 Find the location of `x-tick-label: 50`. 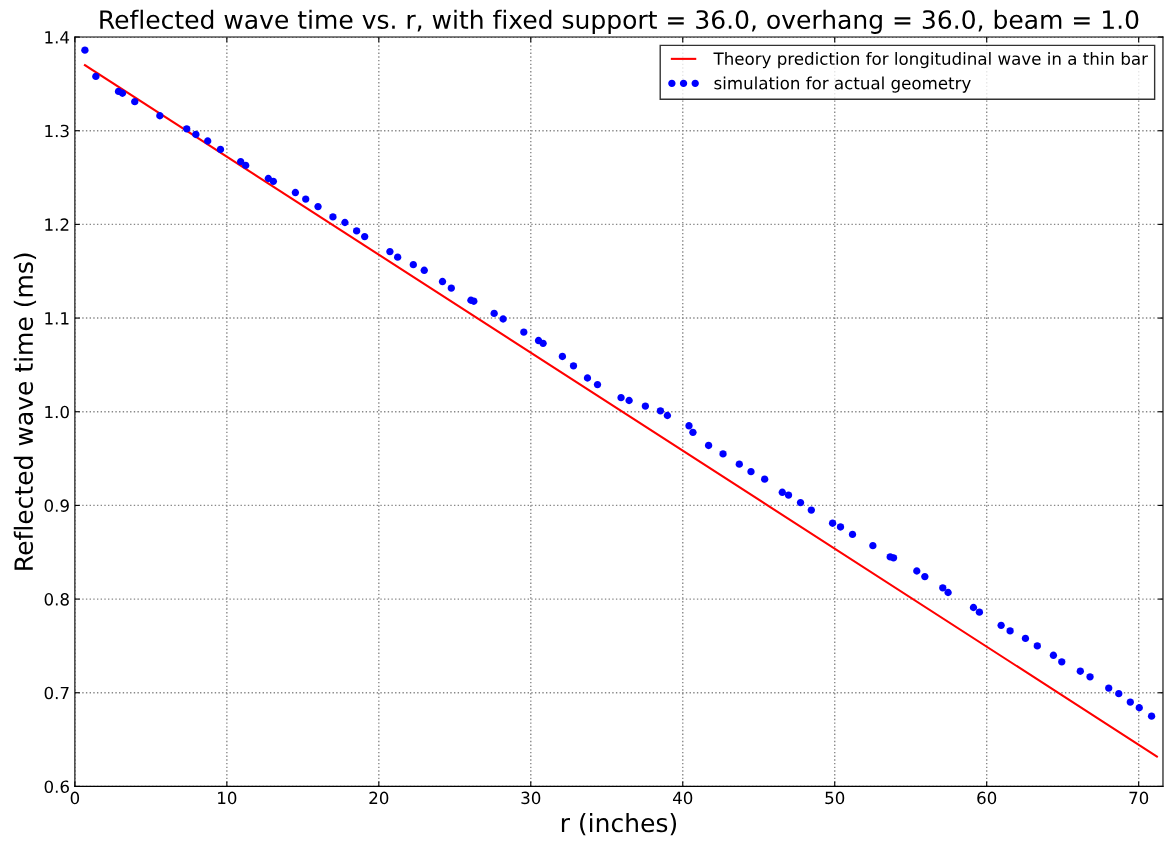

x-tick-label: 50 is located at coordinates (835, 798).